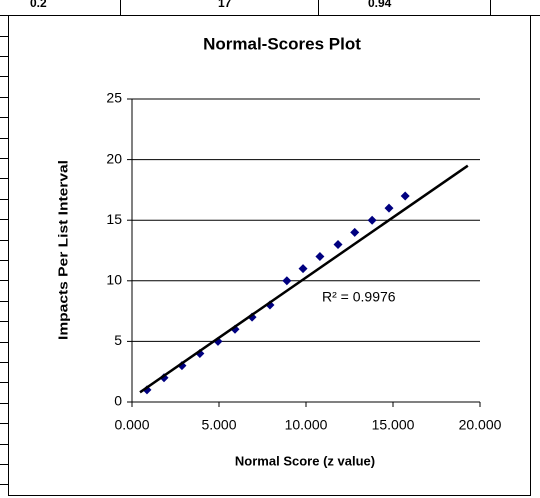  What do you see at coordinates (38, 5) in the screenshot?
I see `cell-text: 0.2` at bounding box center [38, 5].